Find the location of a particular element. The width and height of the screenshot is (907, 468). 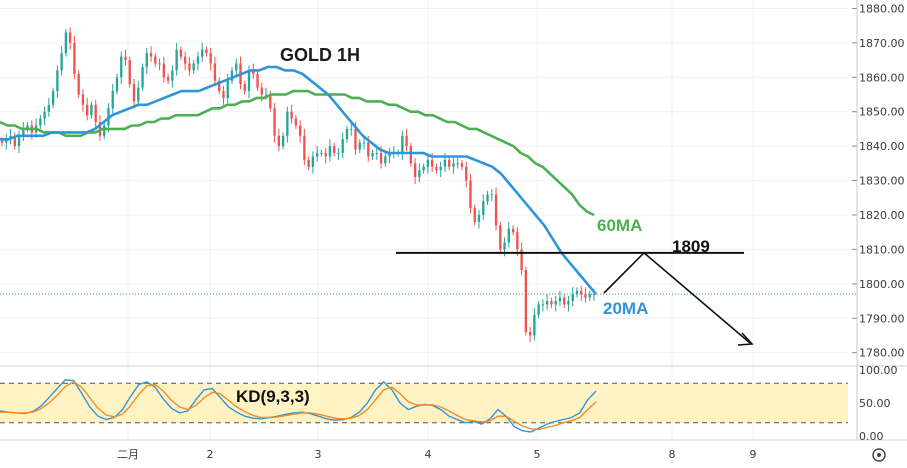

x-tick-label: 3 is located at coordinates (318, 454).